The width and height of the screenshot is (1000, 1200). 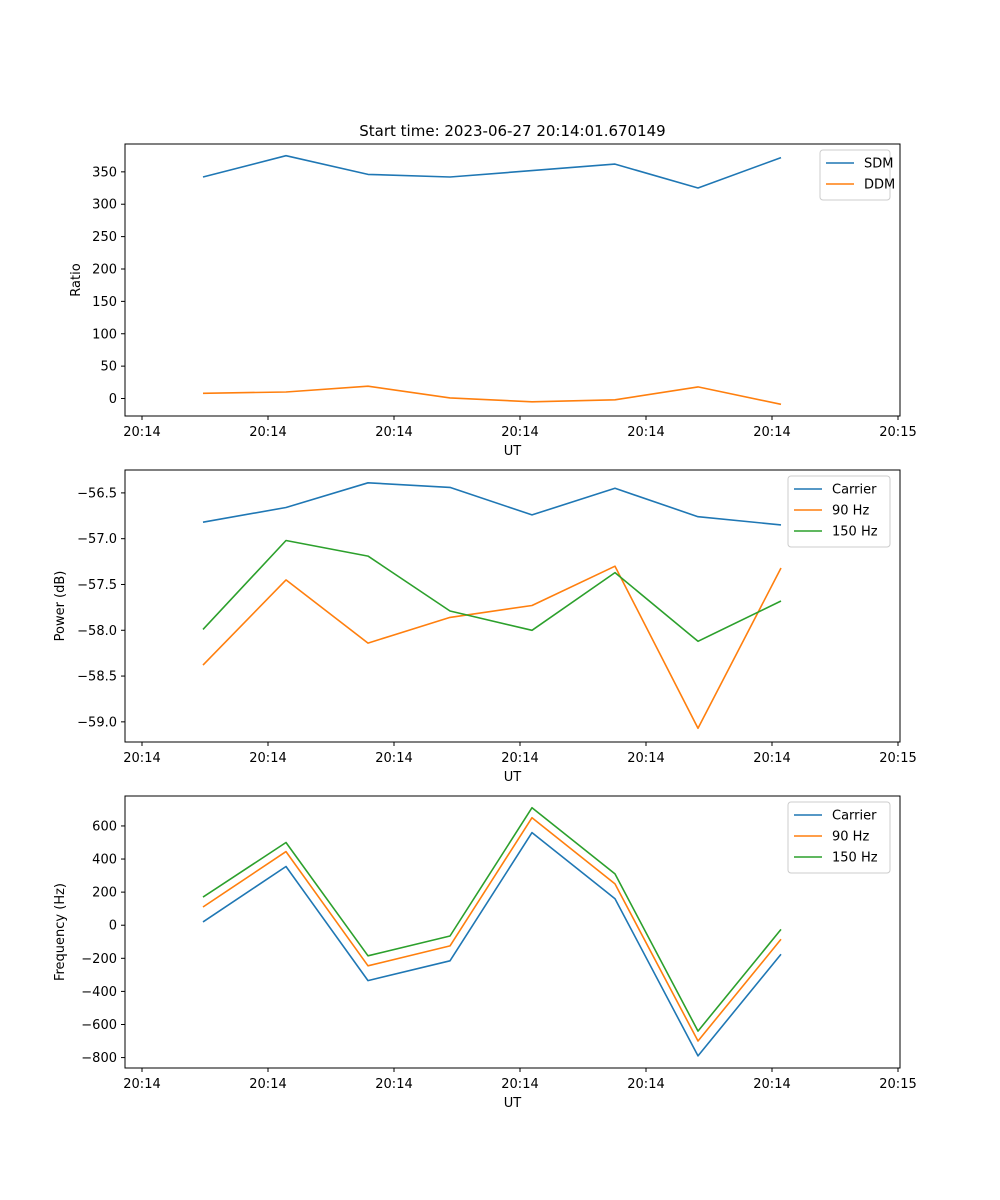 What do you see at coordinates (492, 395) in the screenshot?
I see `series-line-ddm` at bounding box center [492, 395].